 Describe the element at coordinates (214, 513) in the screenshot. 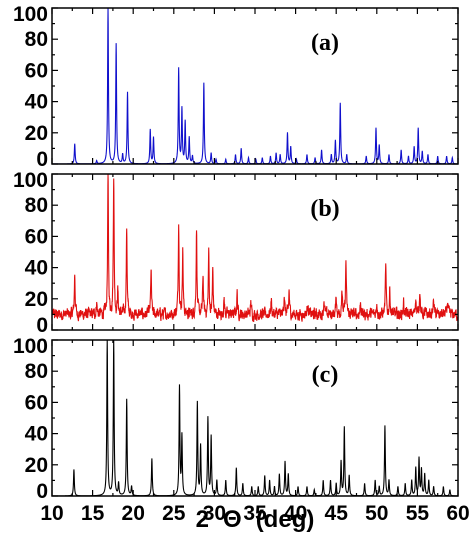

I see `x-tick-label: 30` at that location.